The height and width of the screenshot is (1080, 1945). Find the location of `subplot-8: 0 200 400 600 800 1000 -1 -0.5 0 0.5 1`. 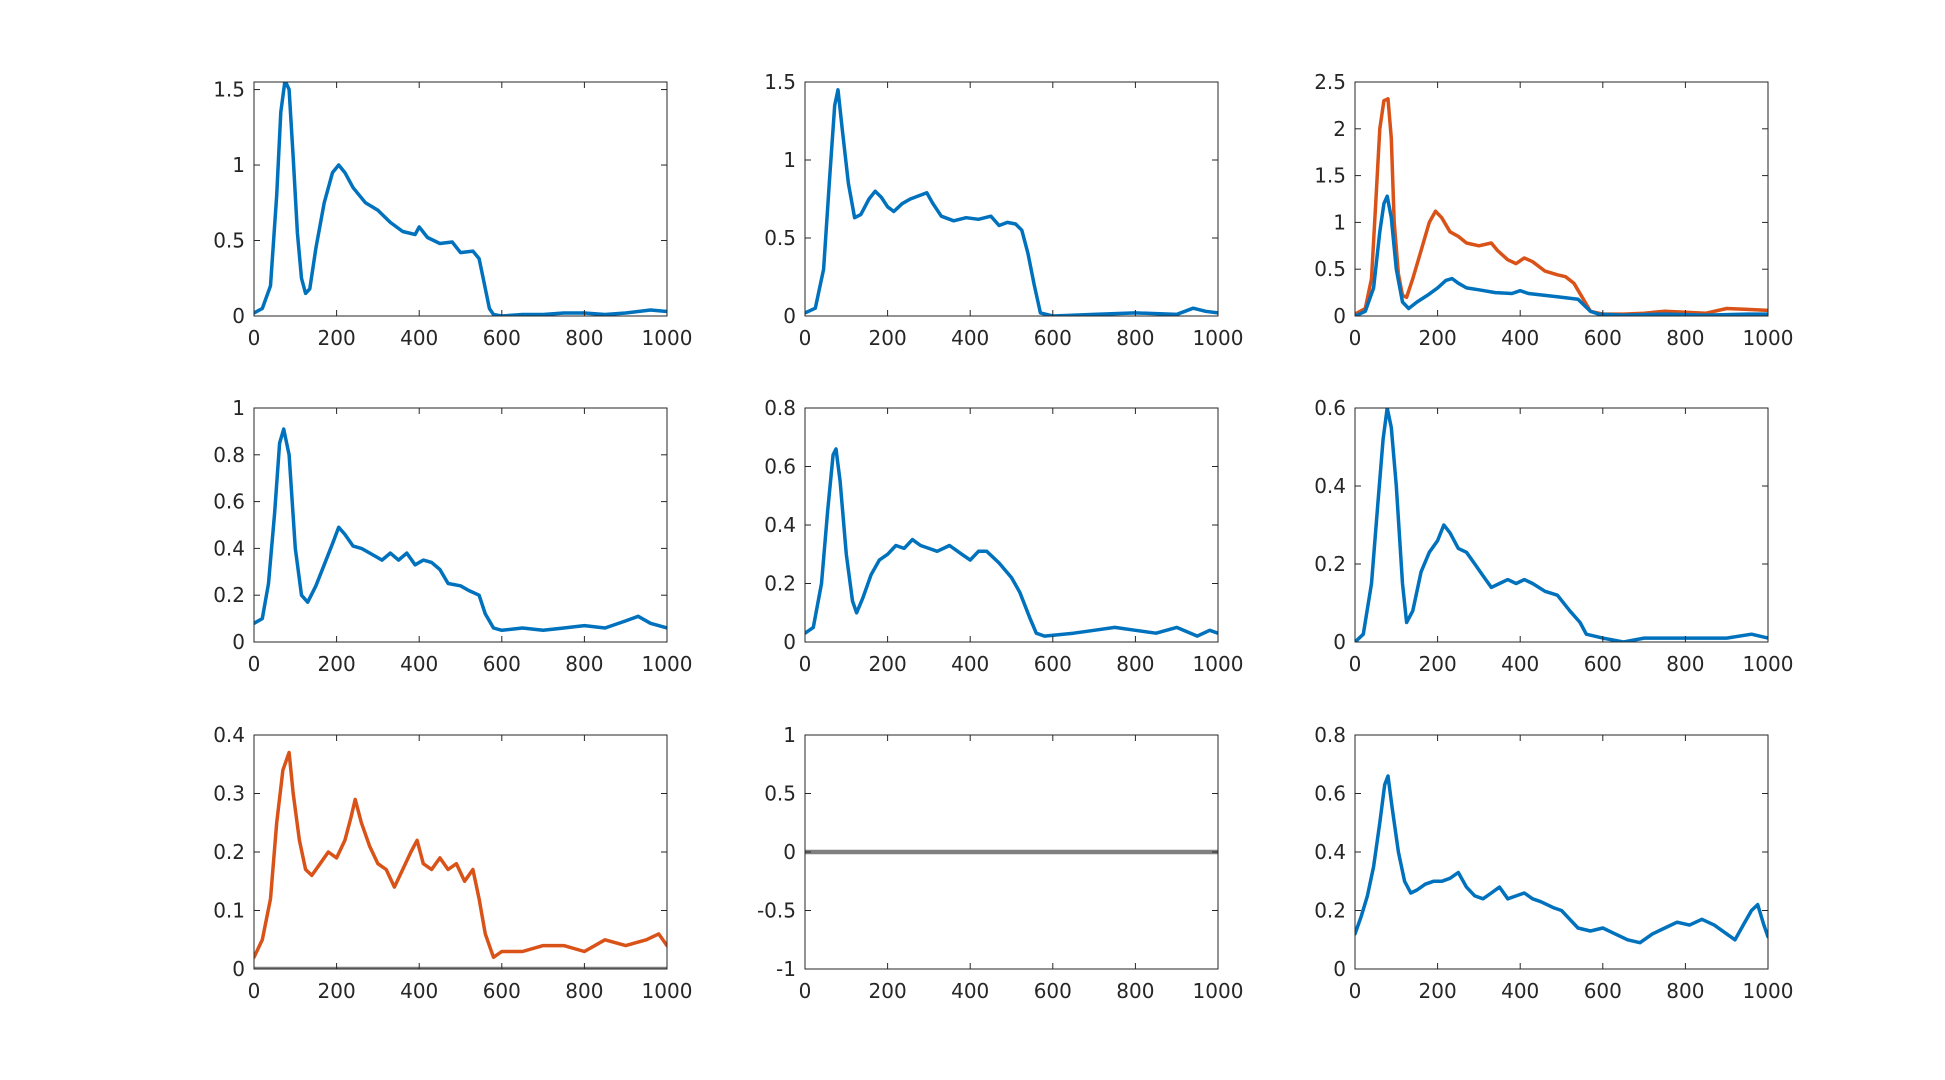

subplot-8: 0 200 400 600 800 1000 -1 -0.5 0 0.5 1 is located at coordinates (1000, 863).